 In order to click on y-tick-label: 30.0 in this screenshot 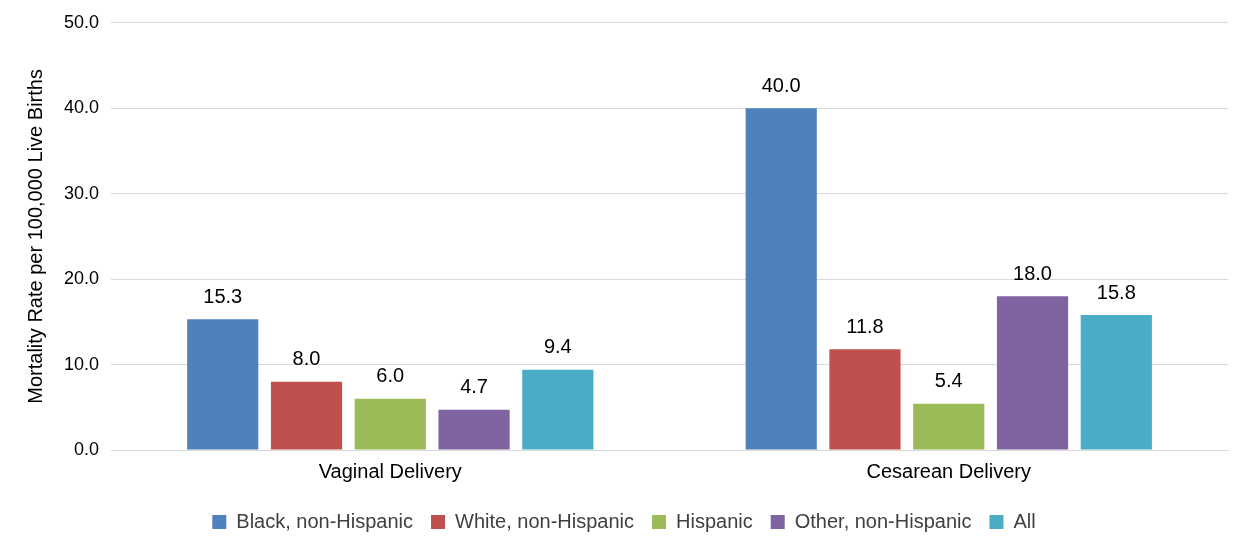, I will do `click(81, 192)`.